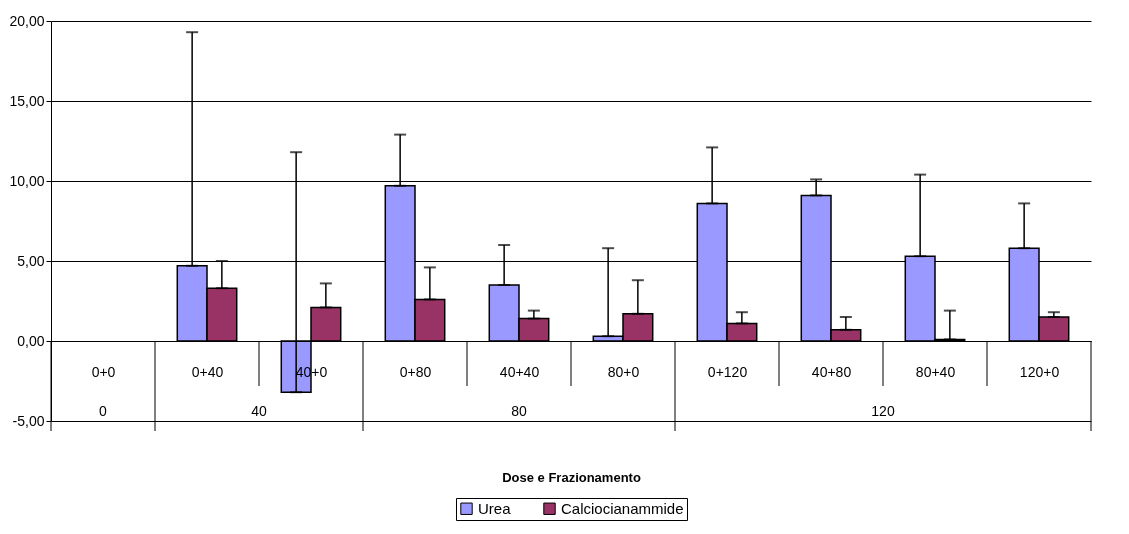  What do you see at coordinates (883, 411) in the screenshot?
I see `annotation: 120` at bounding box center [883, 411].